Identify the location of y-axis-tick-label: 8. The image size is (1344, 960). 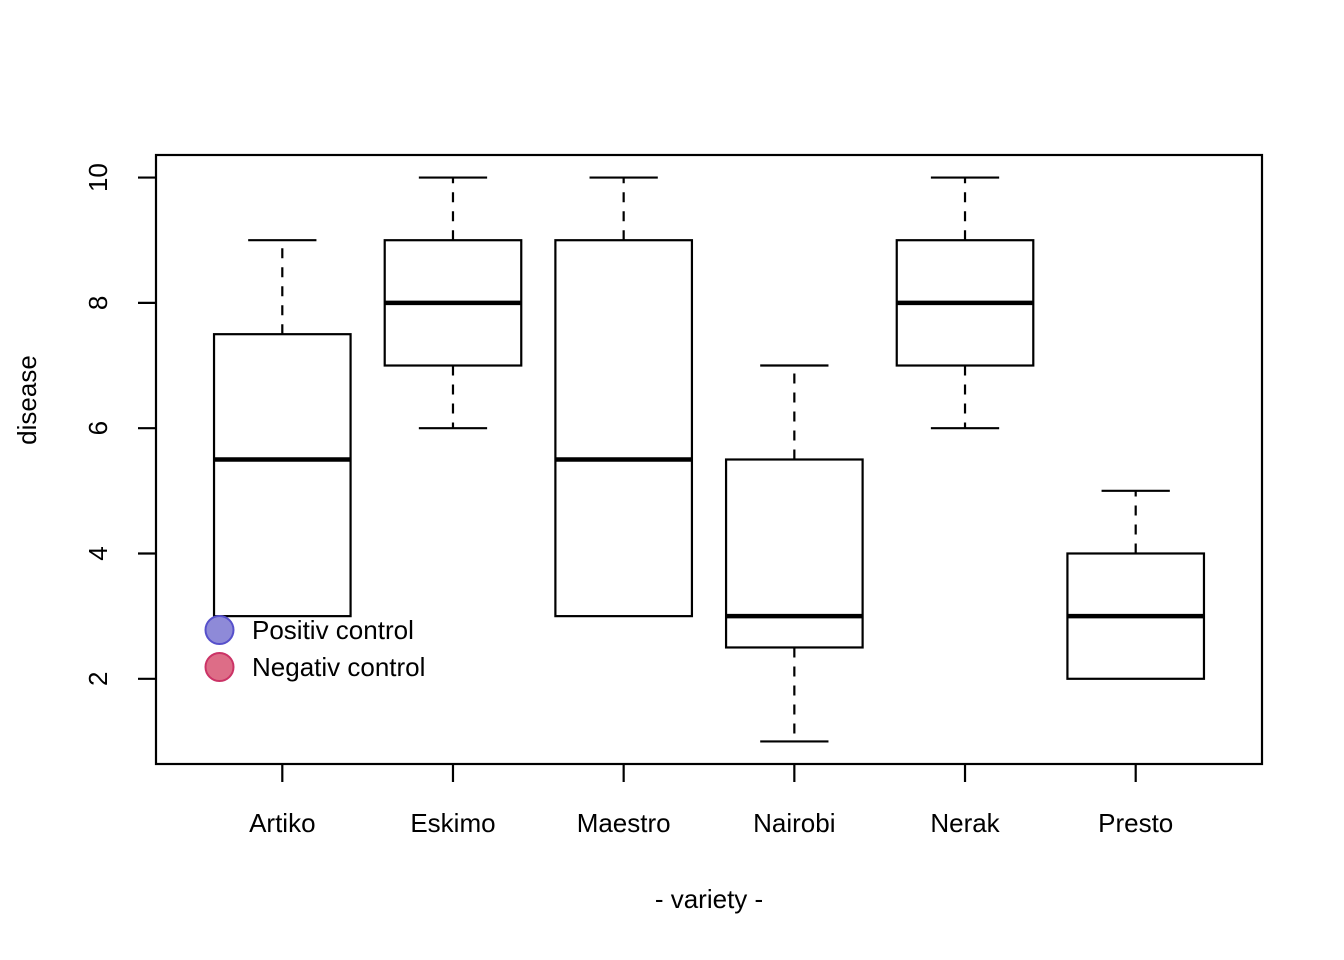
(98, 303).